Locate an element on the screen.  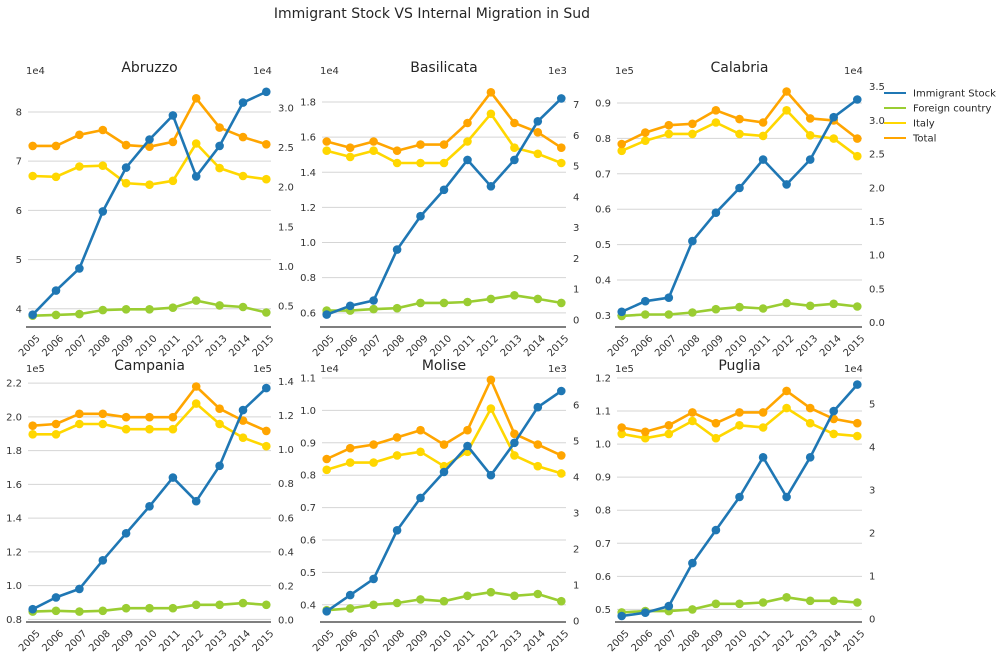
right-tick-label: 2 is located at coordinates (576, 259).